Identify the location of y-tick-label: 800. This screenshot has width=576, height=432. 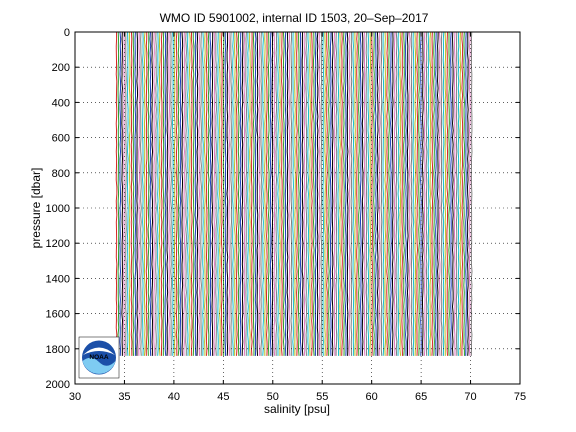
(61, 174).